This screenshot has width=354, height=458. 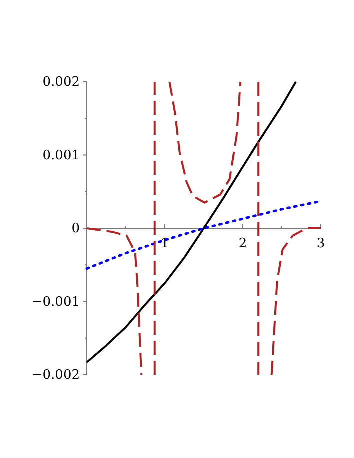 I want to click on y-tick-label: −0.001, so click(x=56, y=302).